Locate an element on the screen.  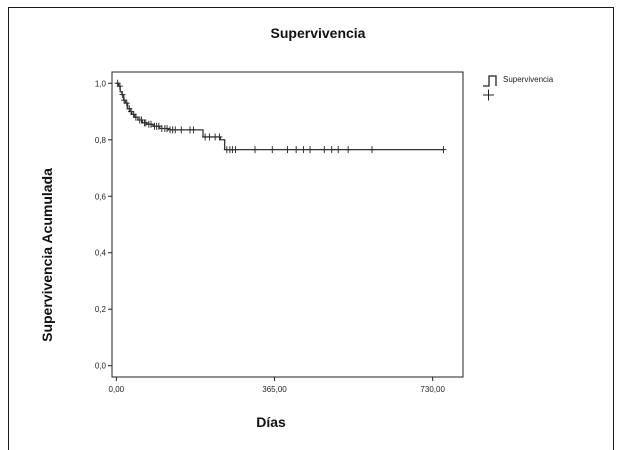
x-tick-label: 0,00 is located at coordinates (117, 389).